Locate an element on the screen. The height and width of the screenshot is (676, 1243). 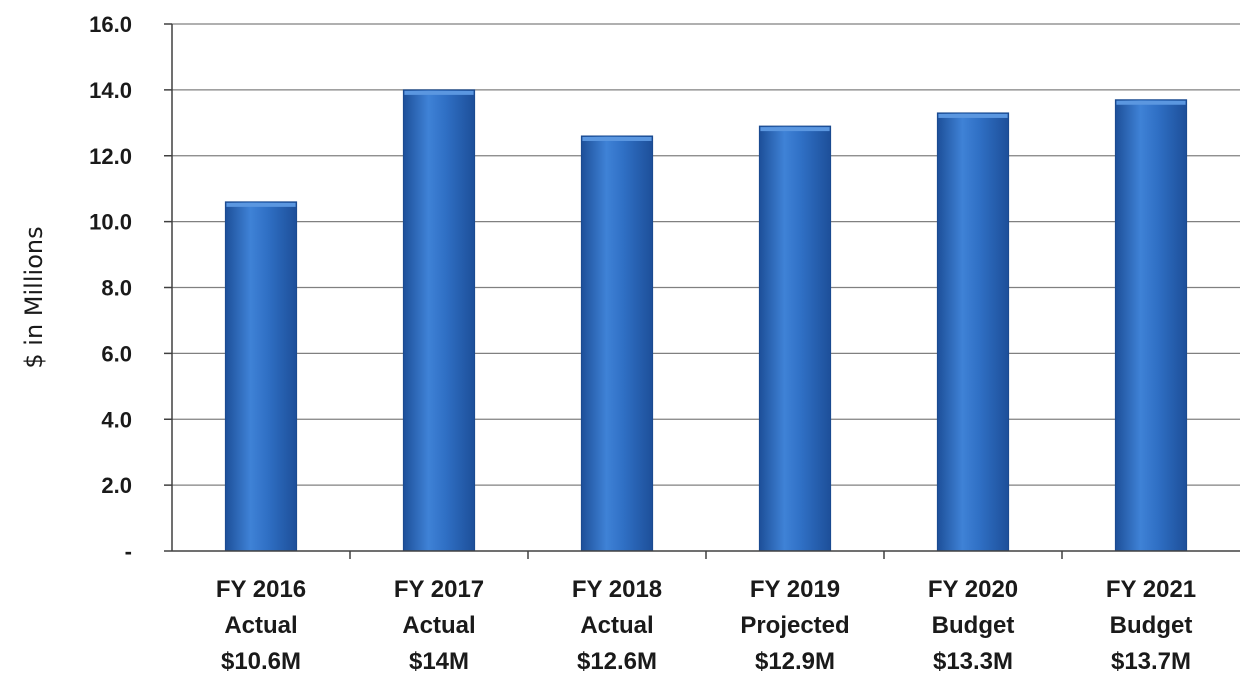
x-category-label: FY 2020 is located at coordinates (973, 589).